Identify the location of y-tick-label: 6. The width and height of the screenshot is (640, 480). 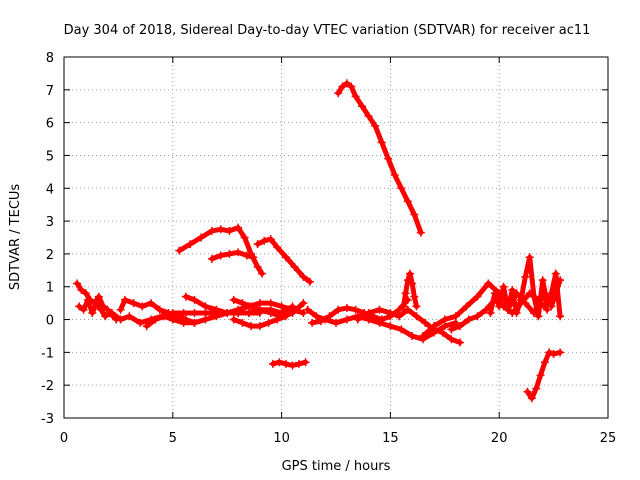
(50, 124).